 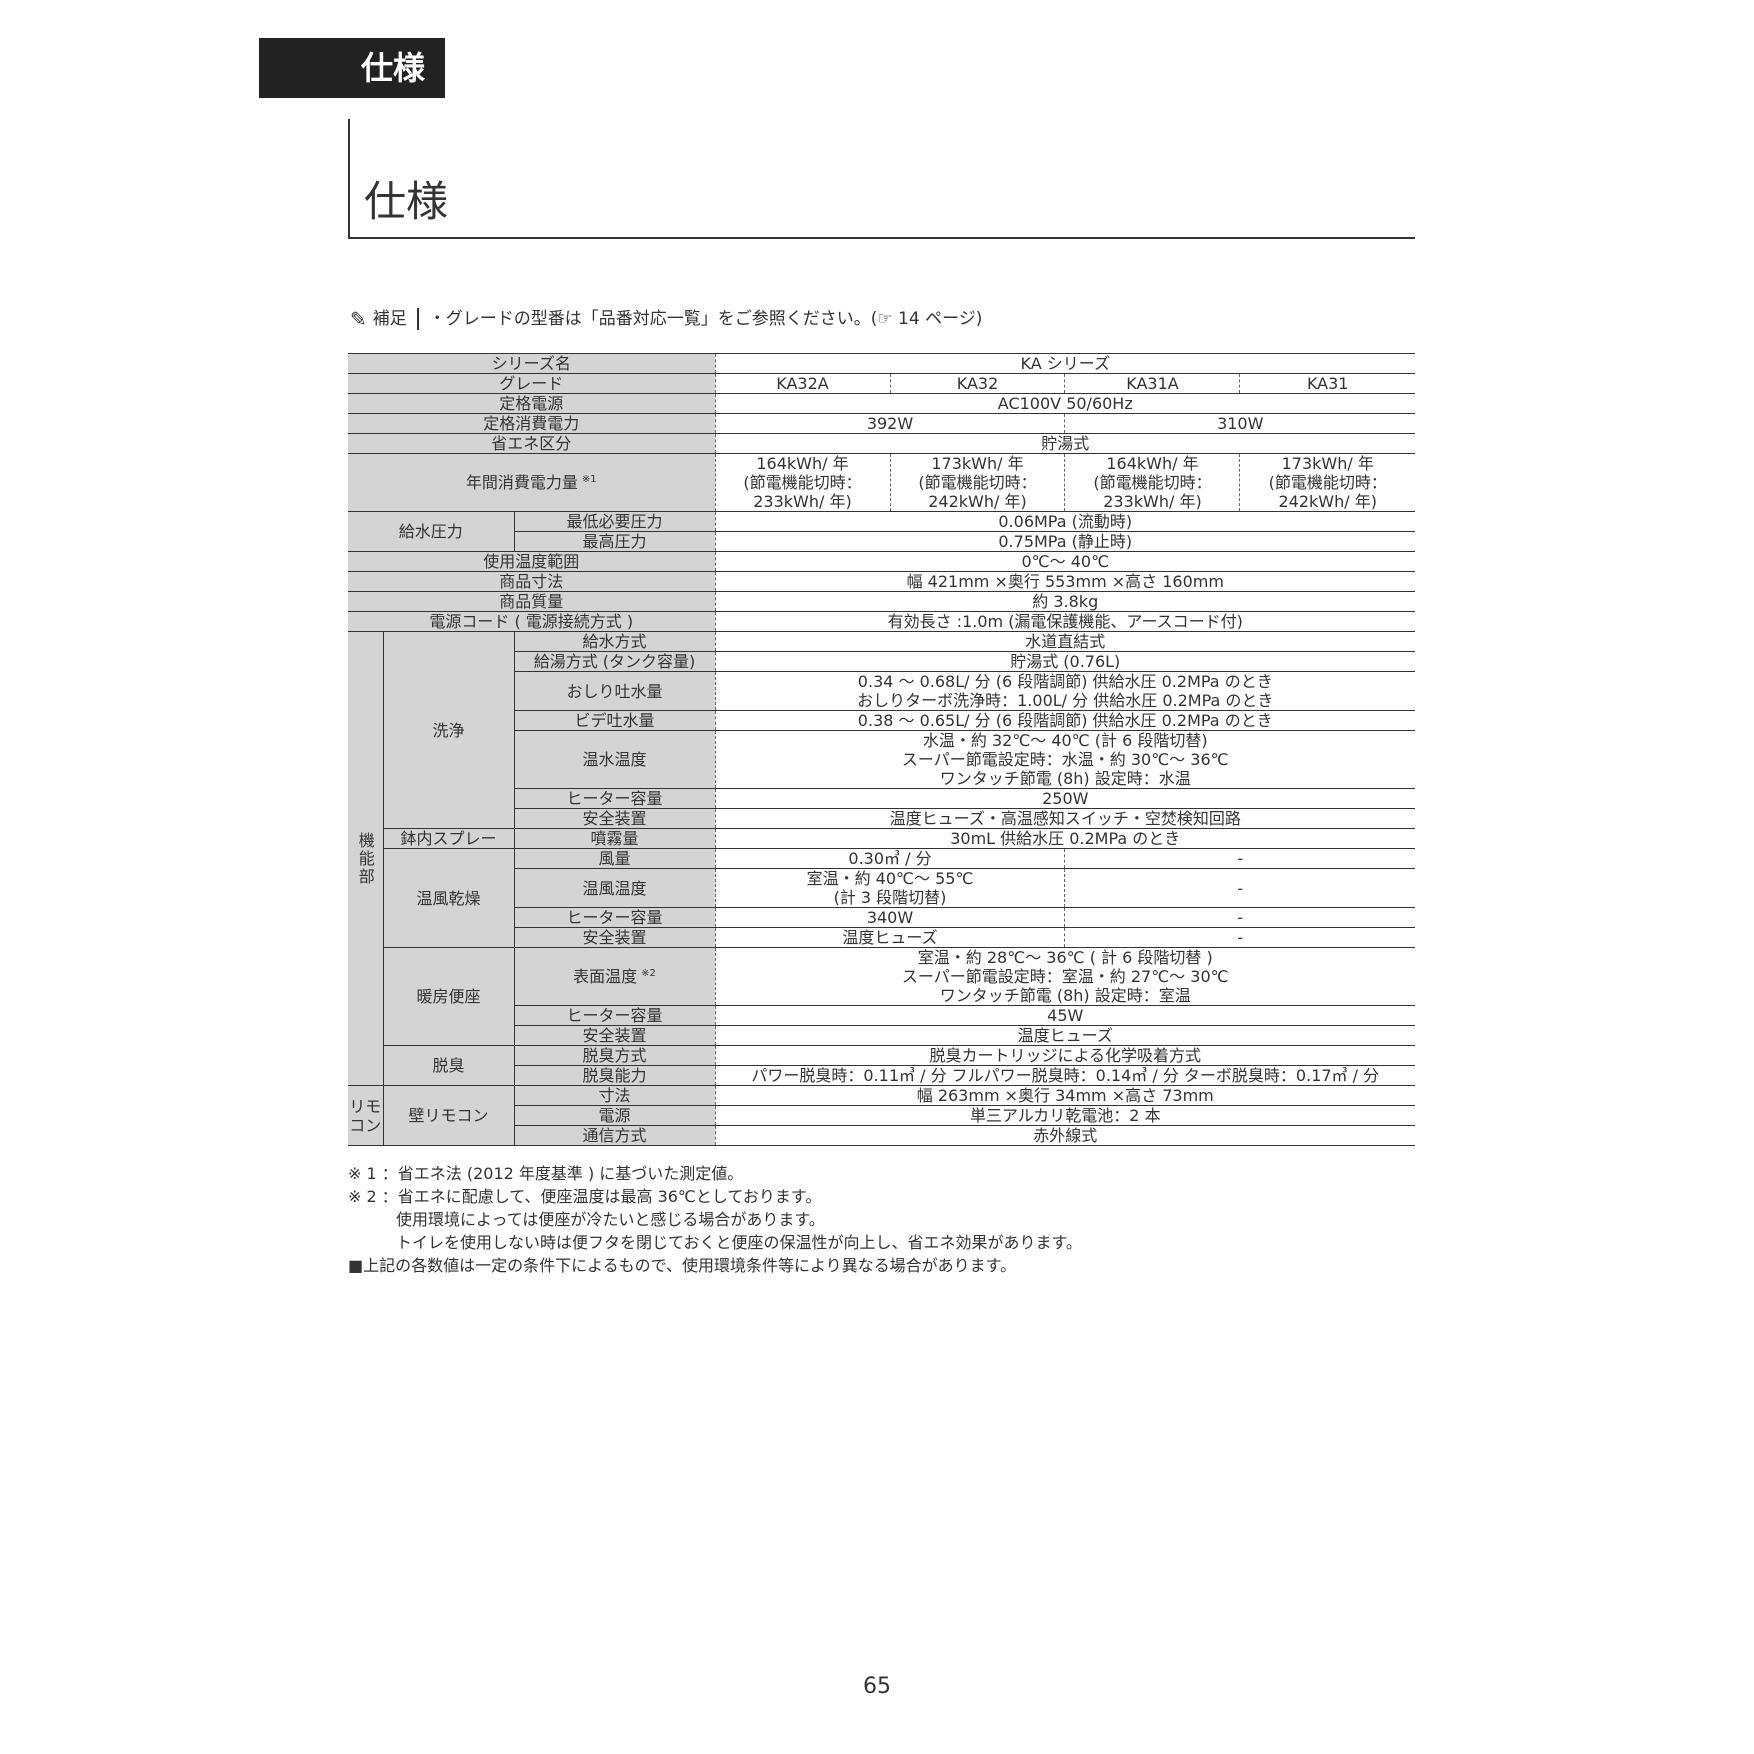 What do you see at coordinates (1064, 541) in the screenshot?
I see `value-cell: 0.75MPa (静止時)` at bounding box center [1064, 541].